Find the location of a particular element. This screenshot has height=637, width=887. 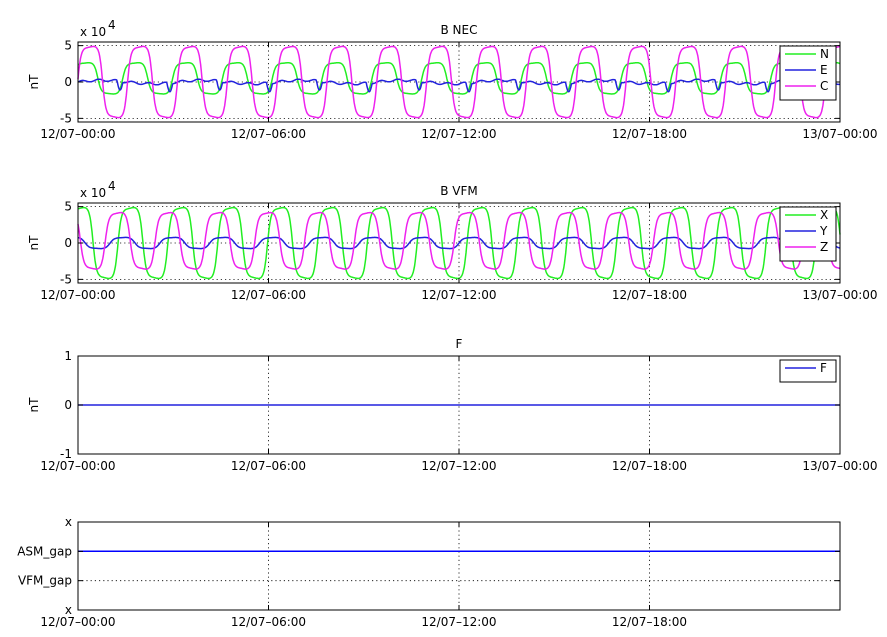

panel-title: F is located at coordinates (459, 344).